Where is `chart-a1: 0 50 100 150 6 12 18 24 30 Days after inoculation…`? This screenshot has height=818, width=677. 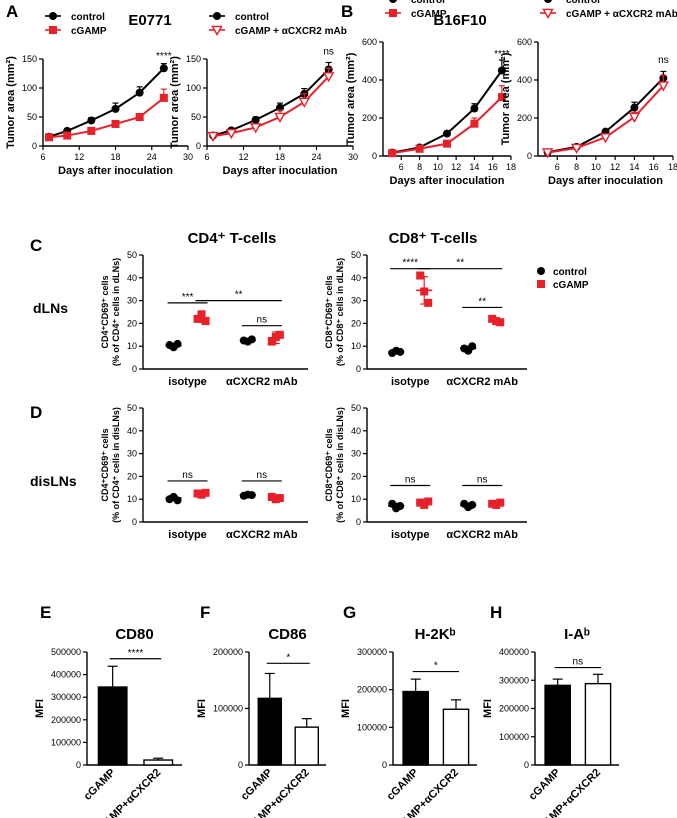
chart-a1: 0 50 100 150 6 12 18 24 30 Days after inoculation… is located at coordinates (99, 94).